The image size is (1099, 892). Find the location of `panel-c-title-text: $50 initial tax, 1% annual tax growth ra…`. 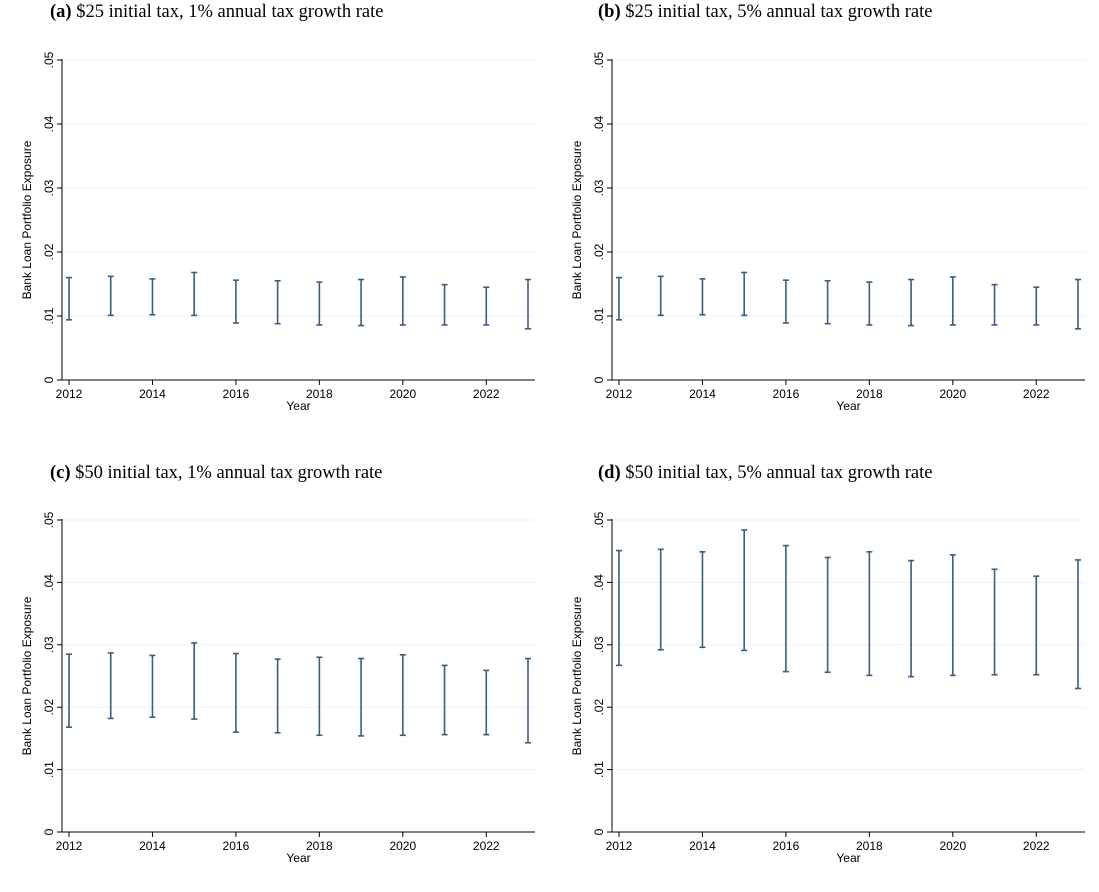

panel-c-title-text: $50 initial tax, 1% annual tax growth ra… is located at coordinates (229, 473).